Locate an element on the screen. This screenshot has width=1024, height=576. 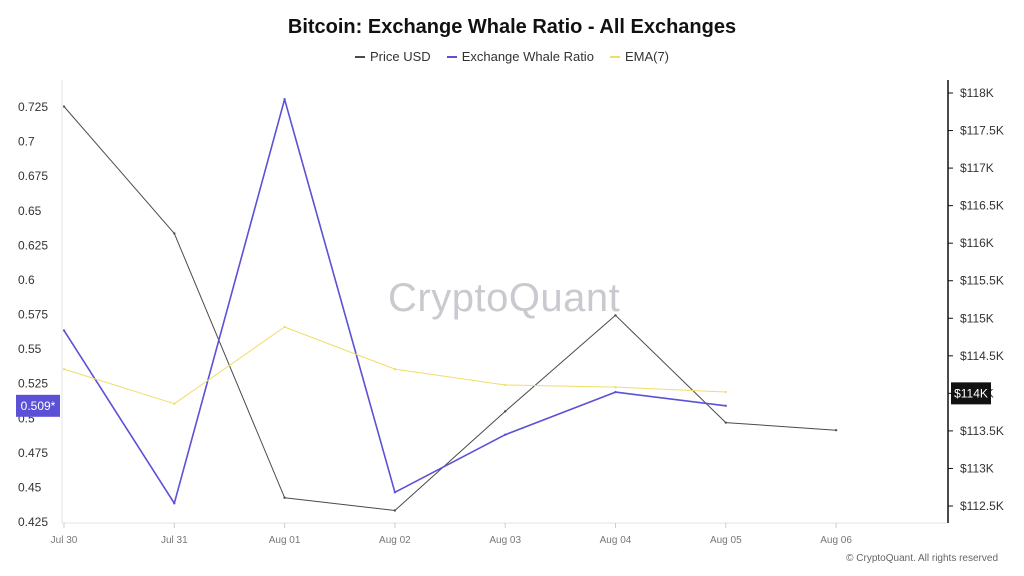
ema-line is located at coordinates (394, 365).